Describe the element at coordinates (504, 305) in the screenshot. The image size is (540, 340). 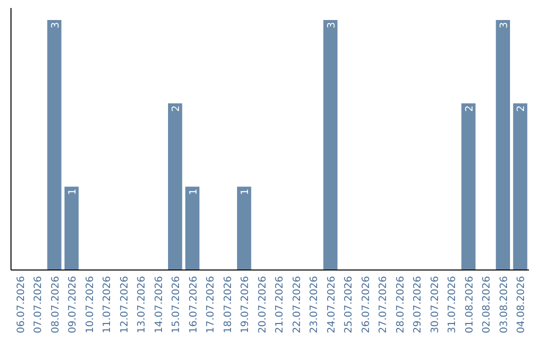
I see `x-tick-label: 03.08.2026` at that location.